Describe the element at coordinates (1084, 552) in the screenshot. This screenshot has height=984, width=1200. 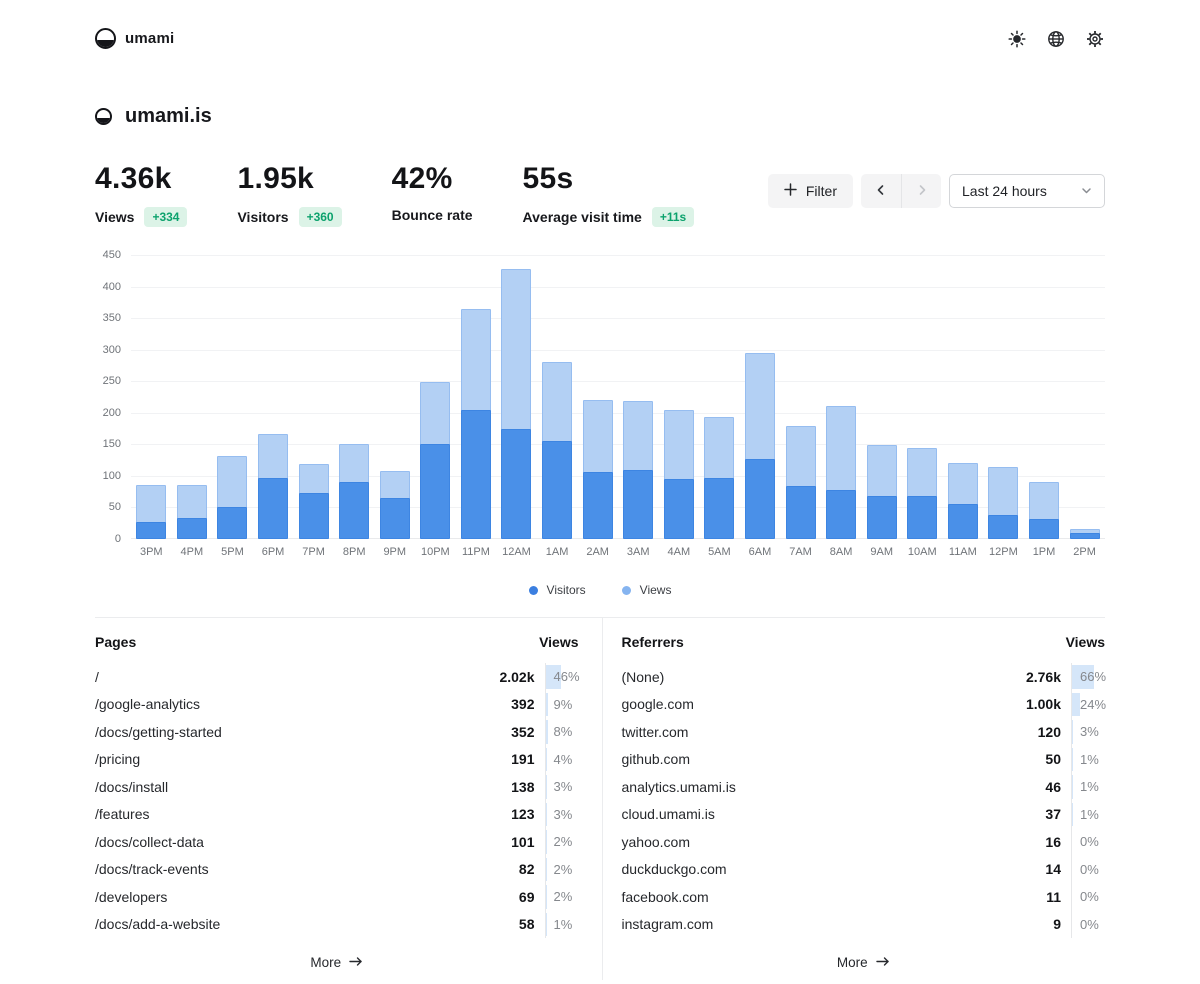
I see `x-tick-label: 2PM` at that location.